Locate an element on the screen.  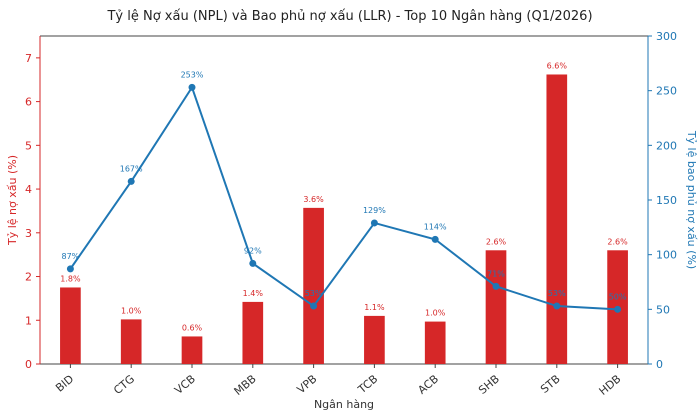
x-tick-label: MBB is located at coordinates (245, 385).